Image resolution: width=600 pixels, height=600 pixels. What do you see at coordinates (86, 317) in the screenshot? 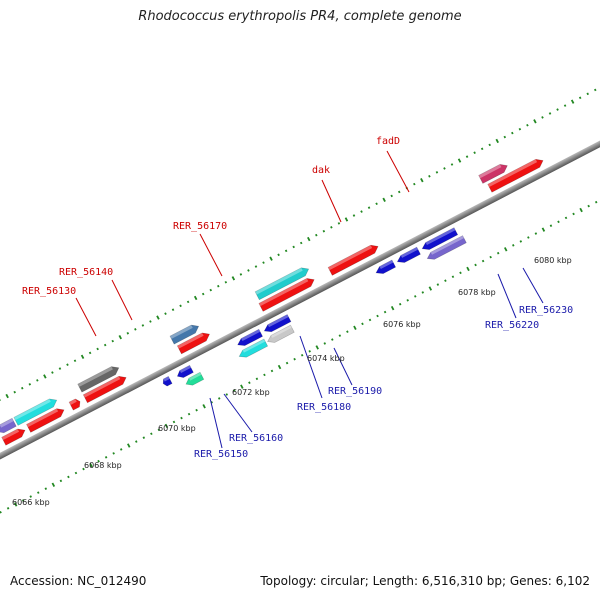
I see `leader-rer56130` at bounding box center [86, 317].